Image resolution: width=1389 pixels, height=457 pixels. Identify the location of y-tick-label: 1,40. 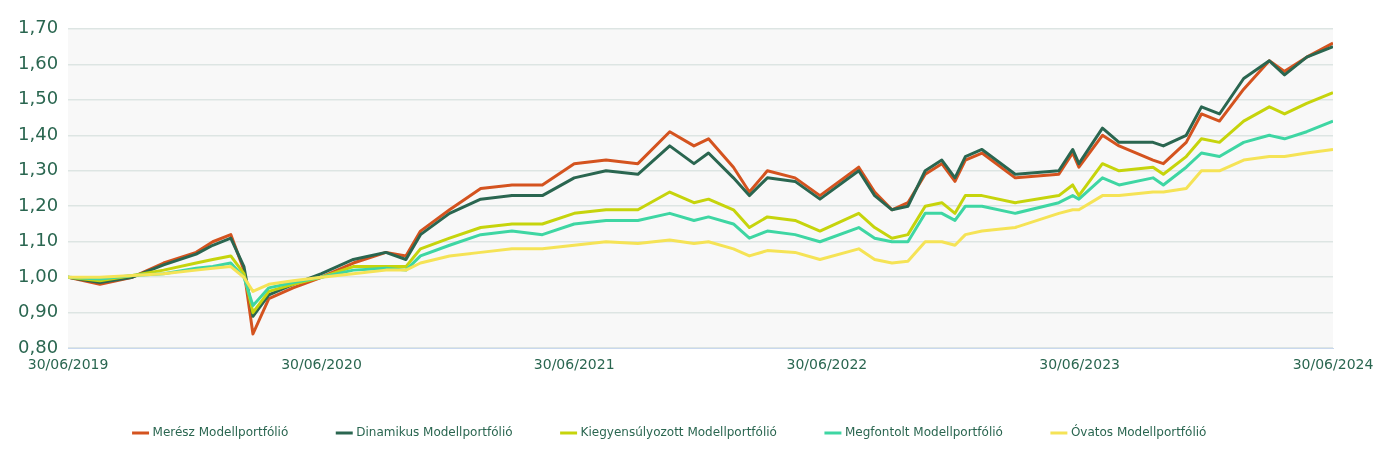
(38, 133).